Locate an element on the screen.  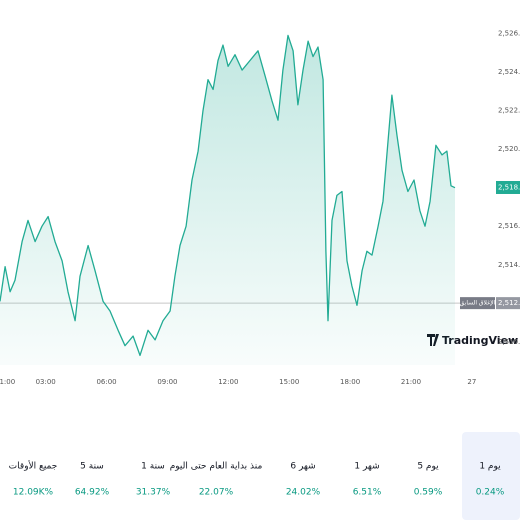
period-tab: 1 يوم 0.24% is located at coordinates (490, 480).